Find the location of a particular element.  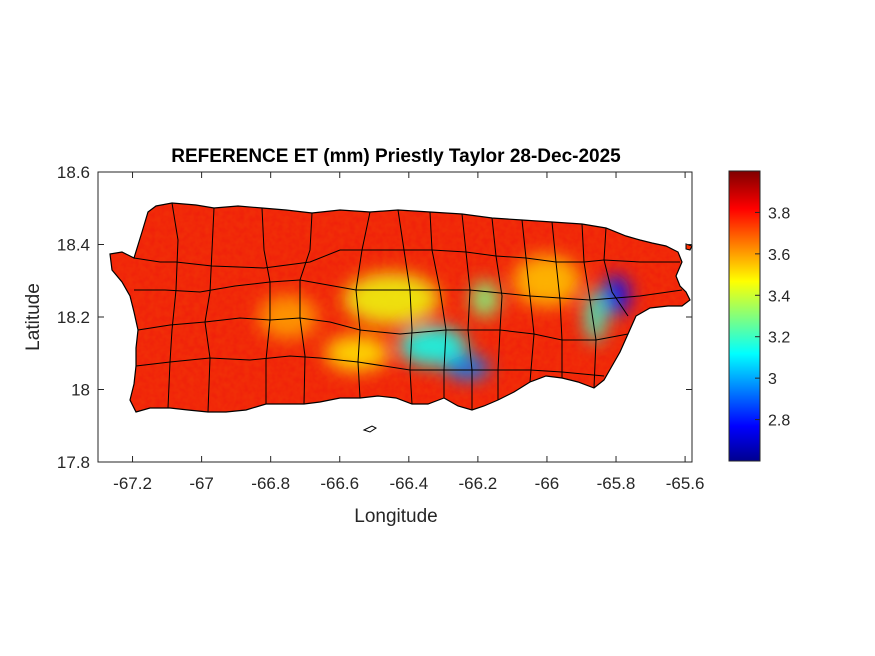

et-value-zones is located at coordinates (444, 317).